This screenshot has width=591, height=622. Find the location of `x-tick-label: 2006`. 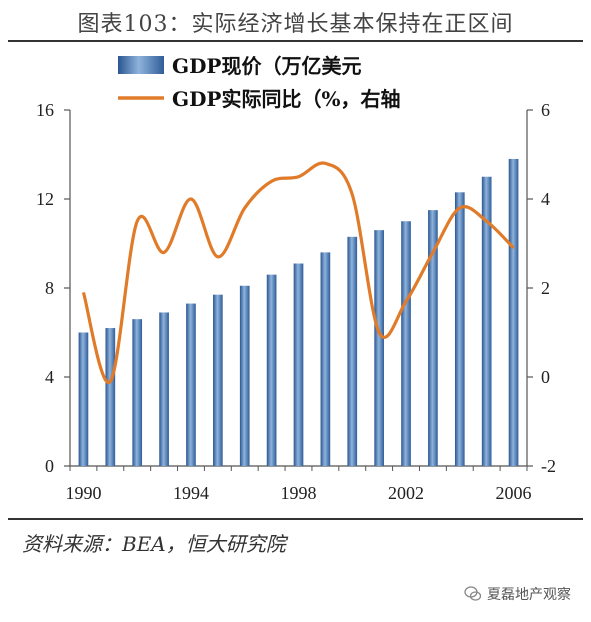

x-tick-label: 2006 is located at coordinates (514, 493).